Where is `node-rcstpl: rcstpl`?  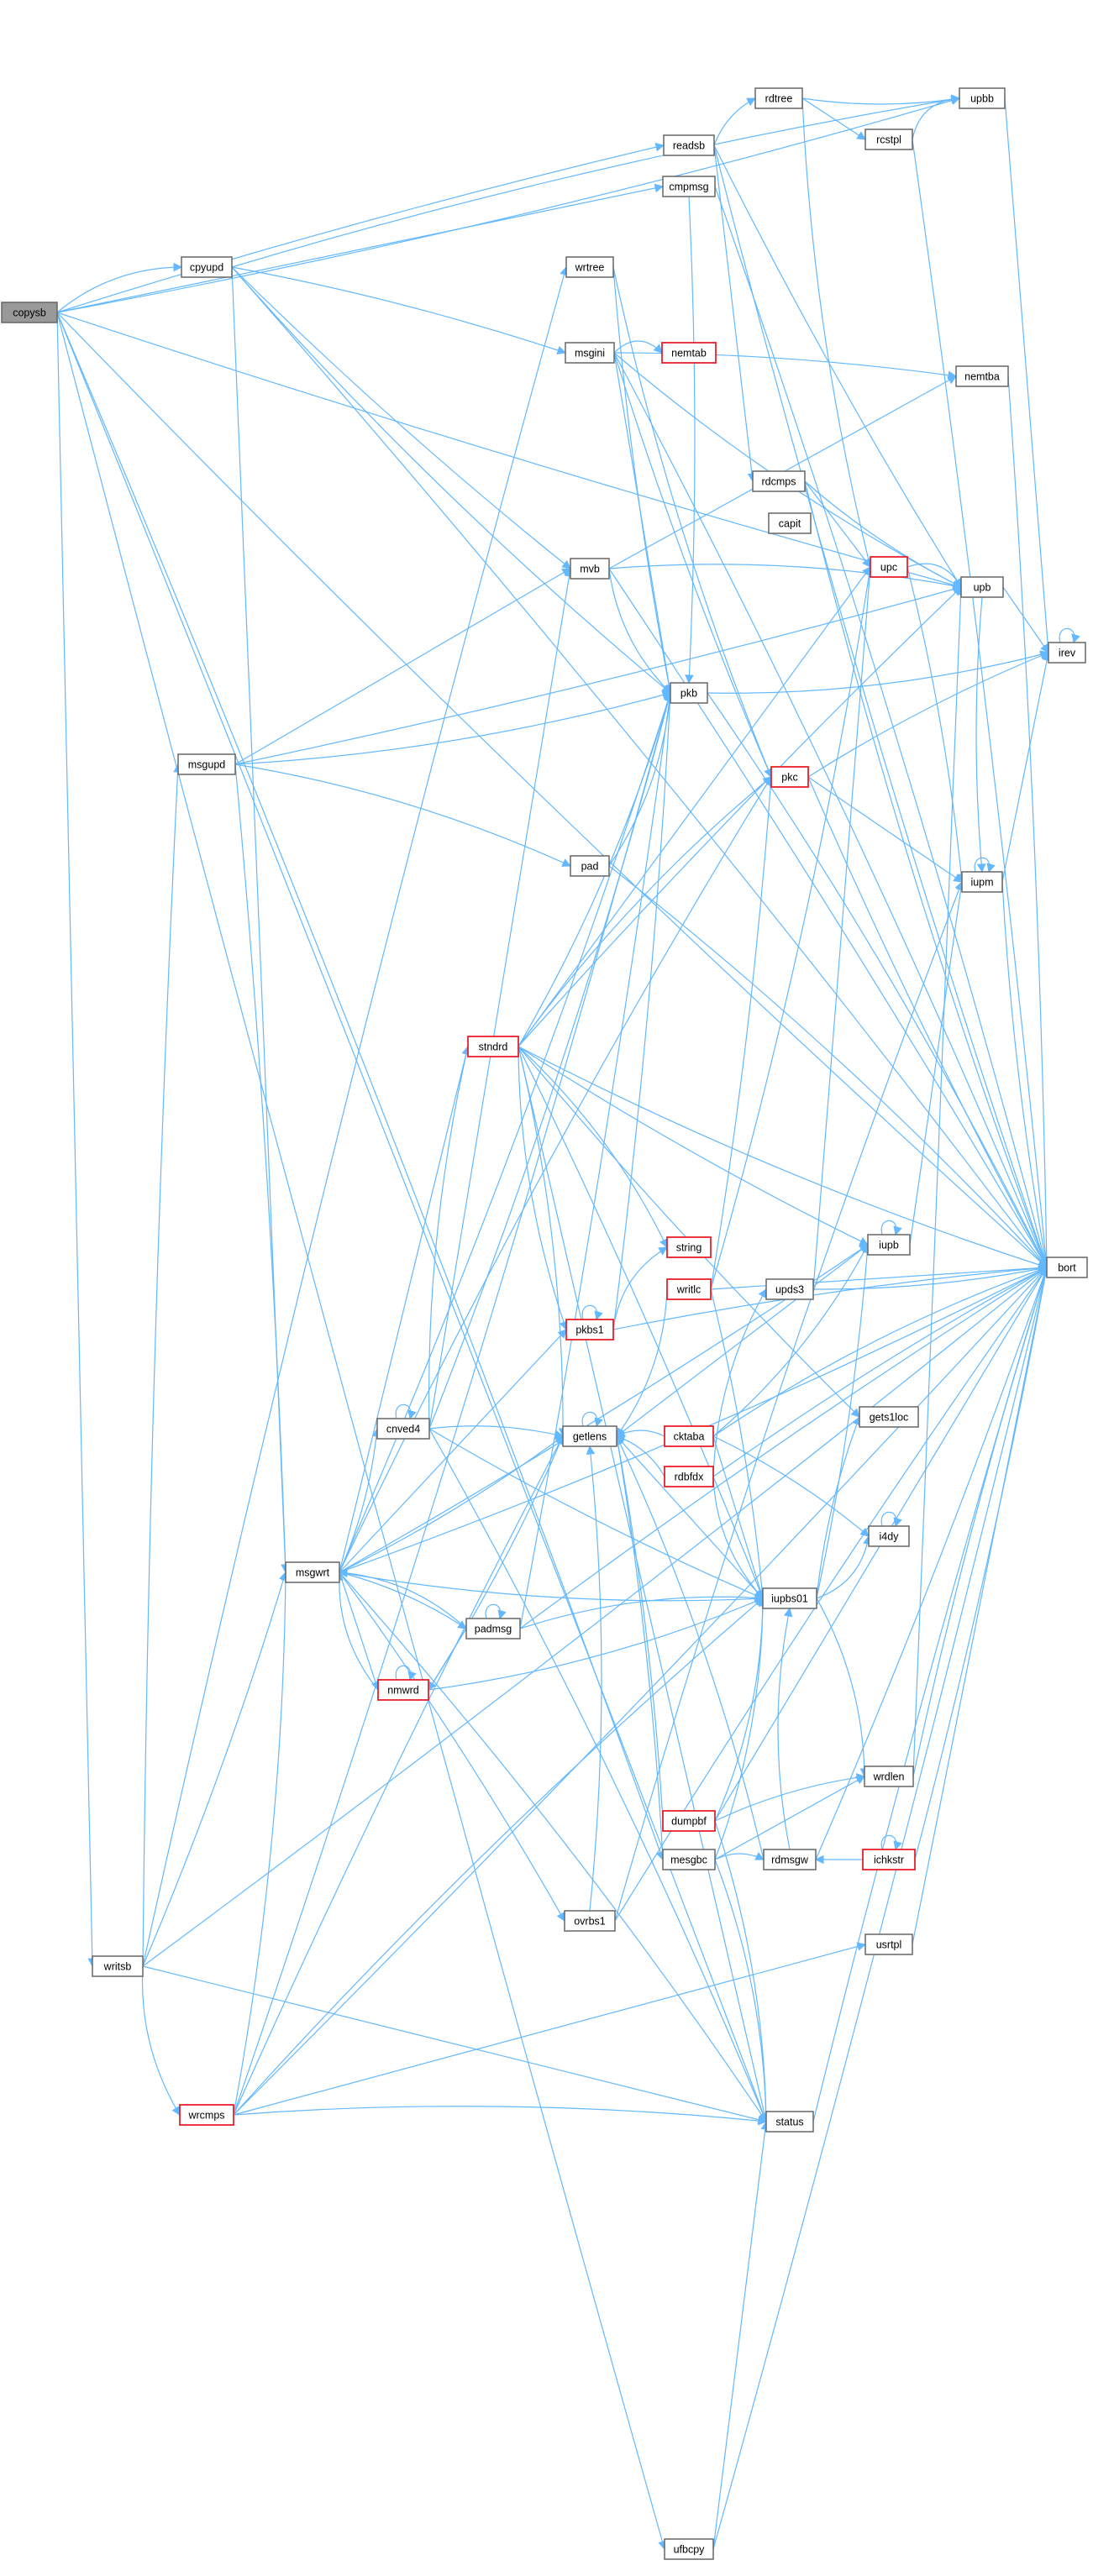 node-rcstpl: rcstpl is located at coordinates (888, 139).